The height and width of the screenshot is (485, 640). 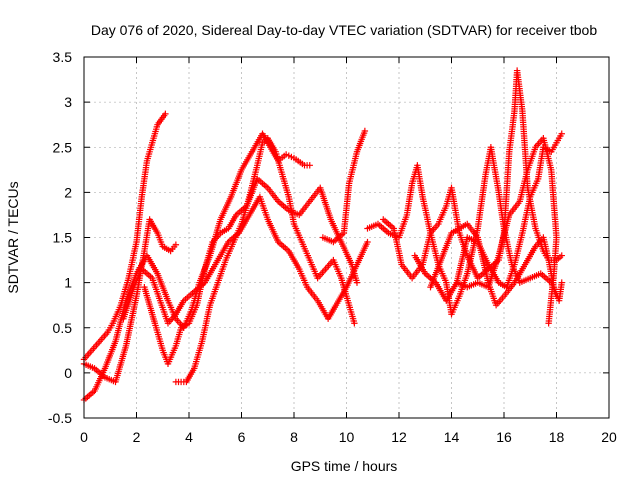 I want to click on x-tick-label: 2, so click(x=137, y=437).